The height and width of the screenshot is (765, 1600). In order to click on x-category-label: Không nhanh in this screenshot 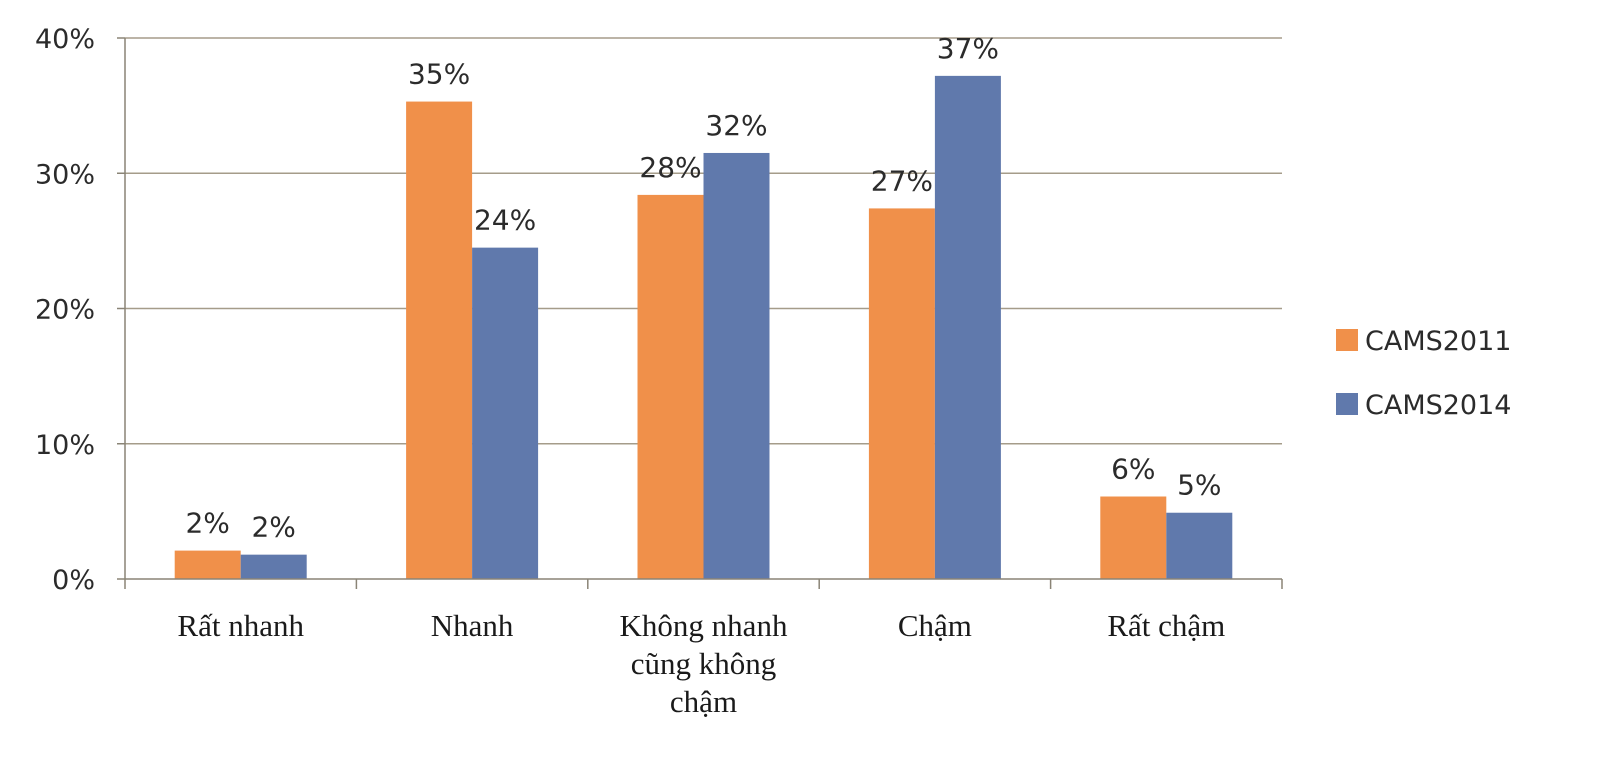, I will do `click(704, 625)`.